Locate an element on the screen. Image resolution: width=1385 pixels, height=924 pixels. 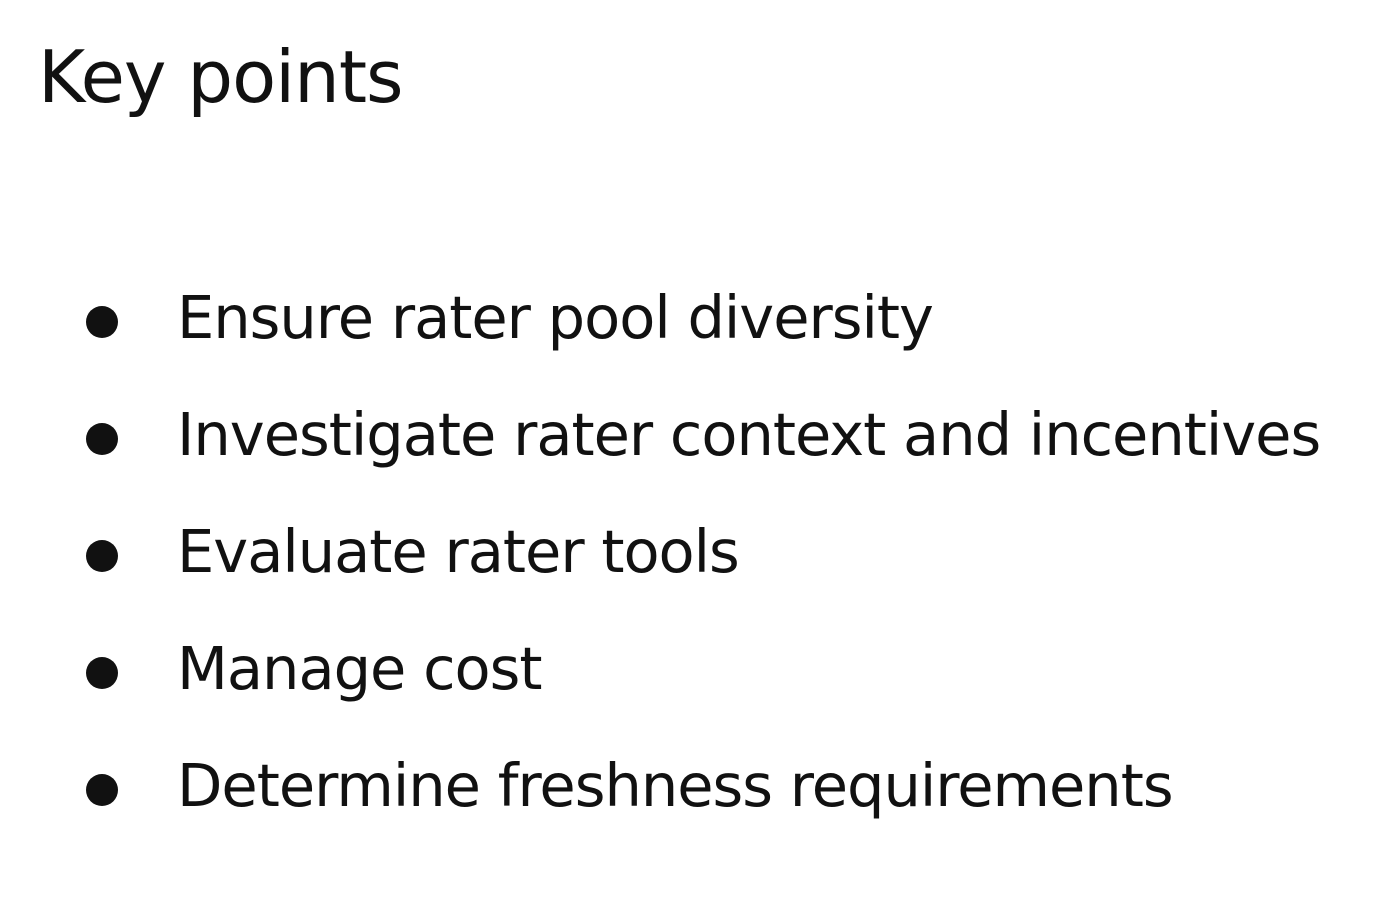
bullet-text: Manage cost is located at coordinates (360, 668).